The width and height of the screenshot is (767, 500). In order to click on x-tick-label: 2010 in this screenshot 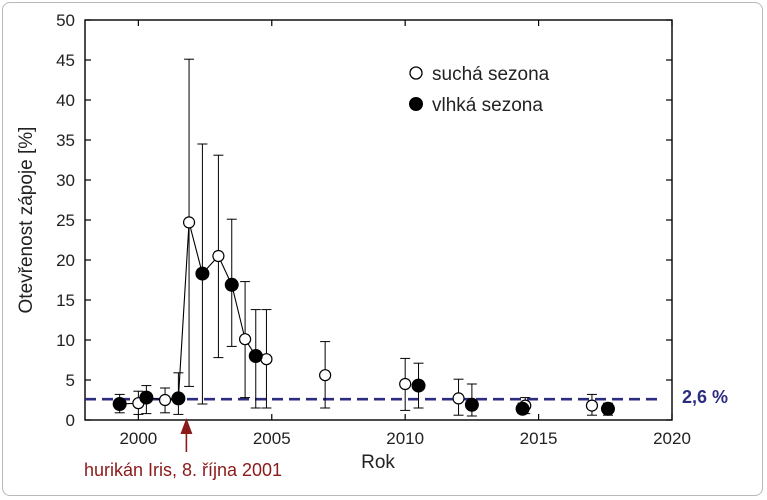, I will do `click(405, 438)`.